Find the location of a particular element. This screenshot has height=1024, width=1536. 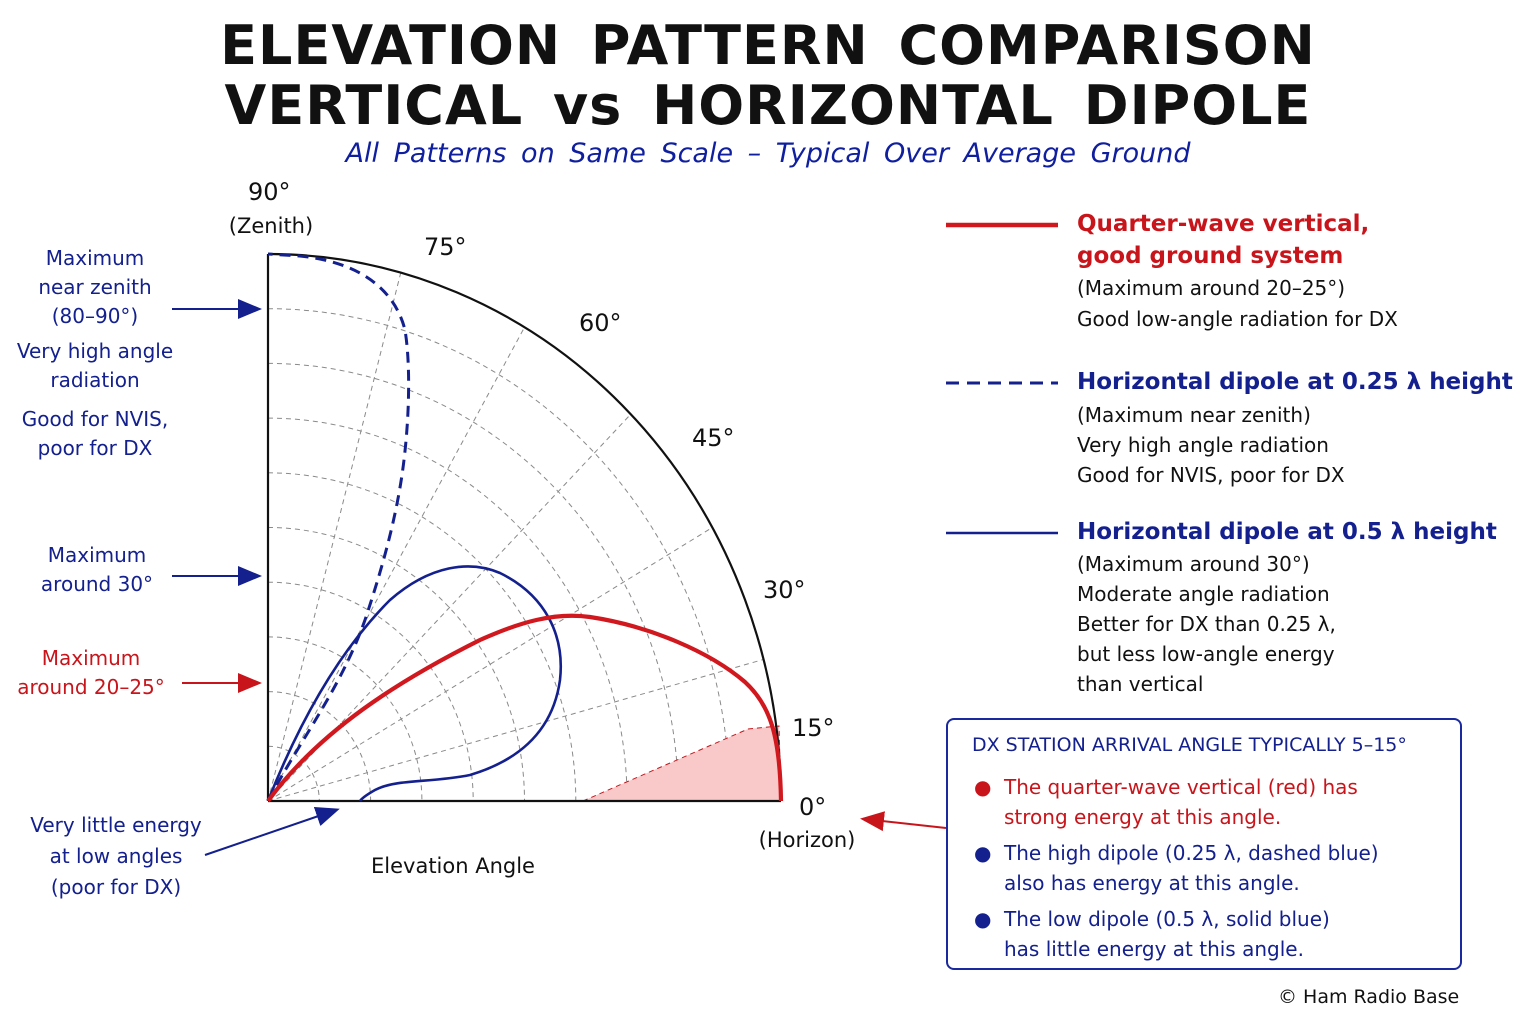

angle-label-0: 0° is located at coordinates (813, 807).